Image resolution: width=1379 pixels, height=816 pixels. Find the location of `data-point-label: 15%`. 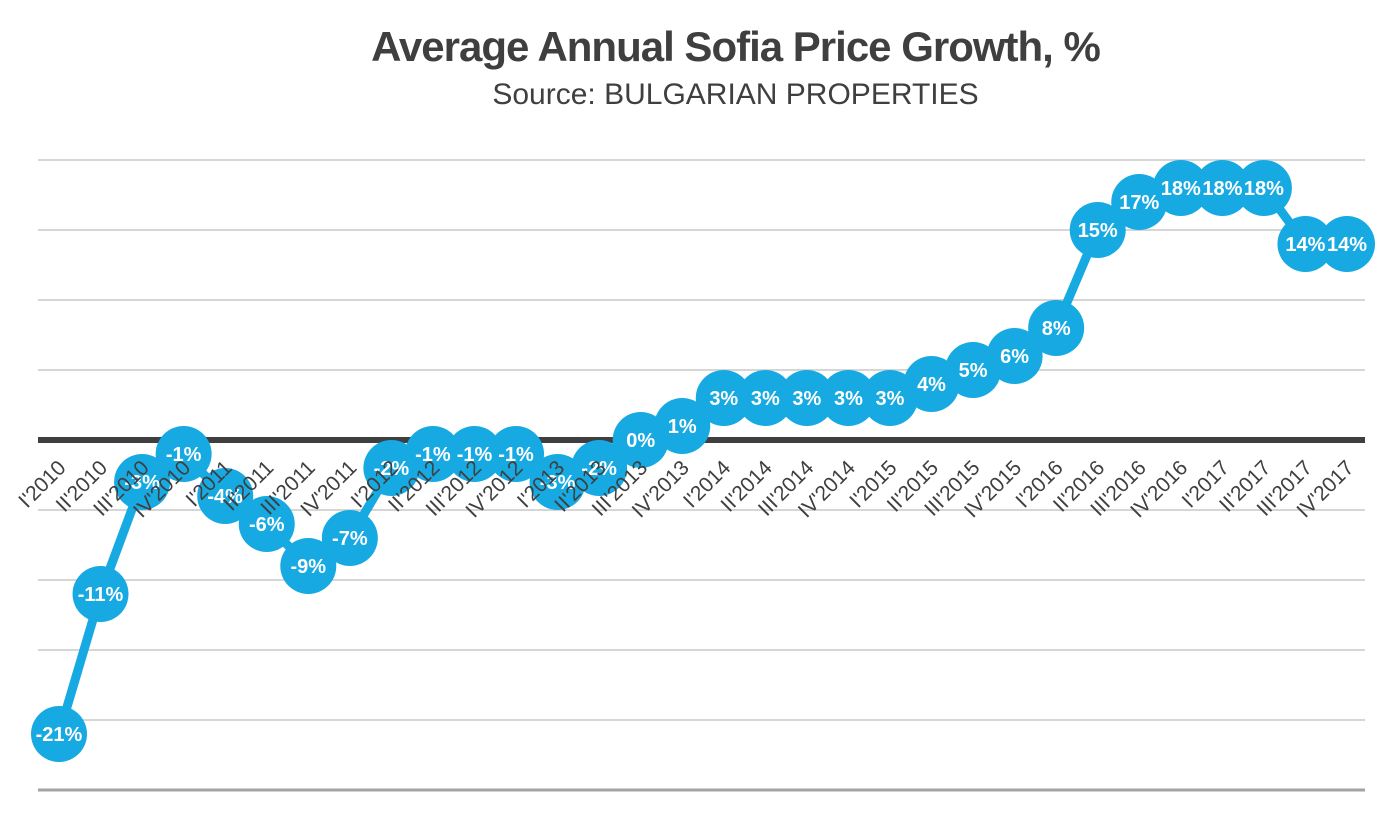

data-point-label: 15% is located at coordinates (1098, 231).